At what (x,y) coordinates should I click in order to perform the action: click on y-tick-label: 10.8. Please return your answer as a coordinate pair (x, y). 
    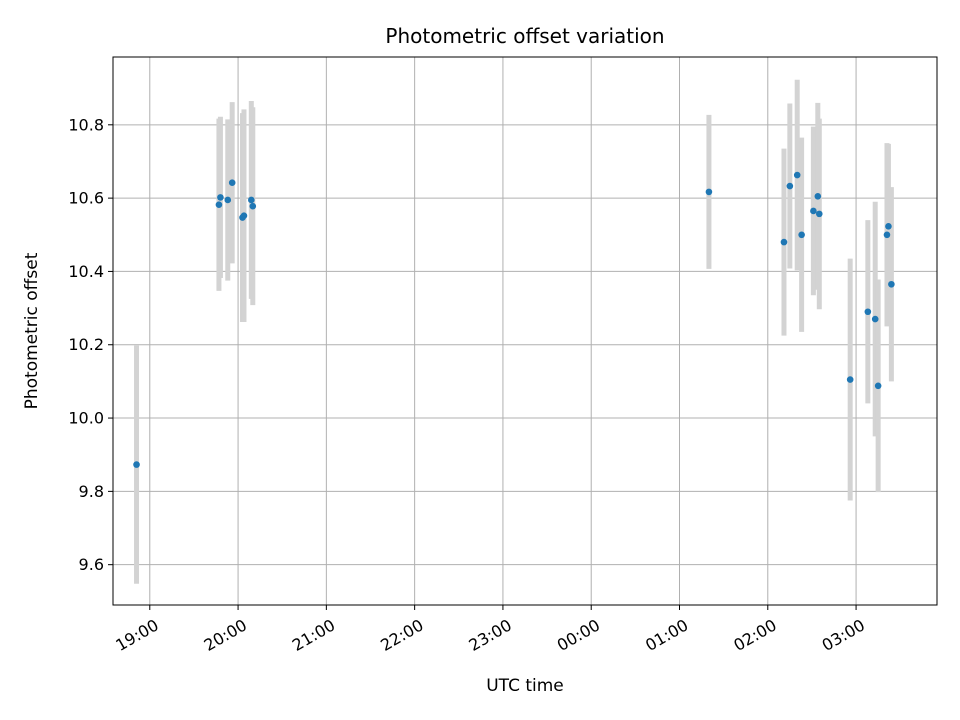
    Looking at the image, I should click on (86, 124).